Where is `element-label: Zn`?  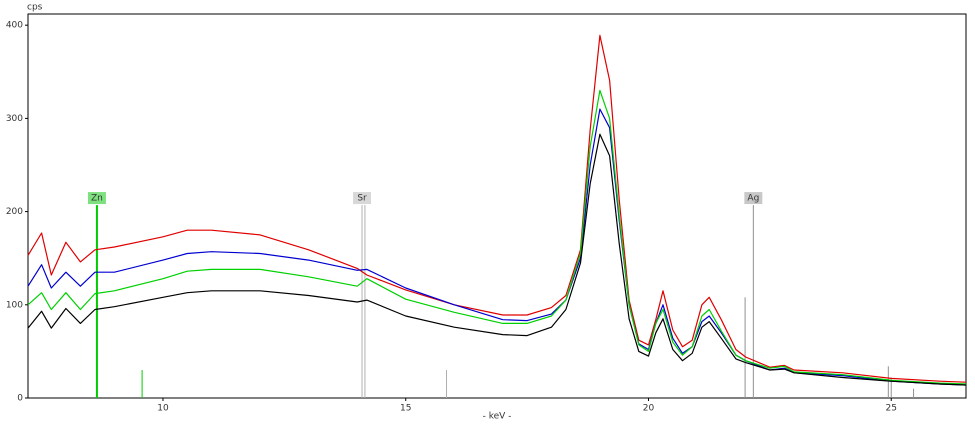 element-label: Zn is located at coordinates (97, 199).